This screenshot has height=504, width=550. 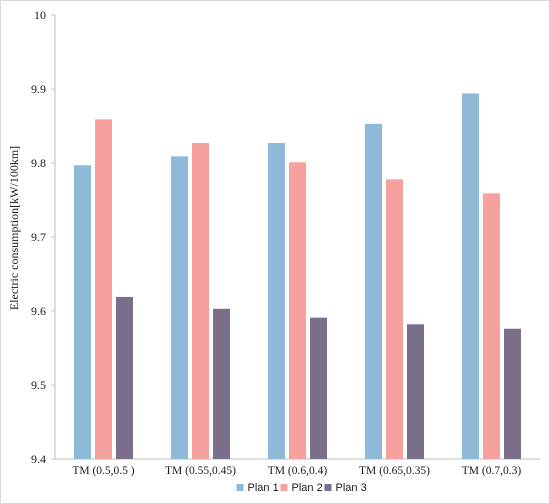 What do you see at coordinates (38, 163) in the screenshot?
I see `y-tick-label: 9.8` at bounding box center [38, 163].